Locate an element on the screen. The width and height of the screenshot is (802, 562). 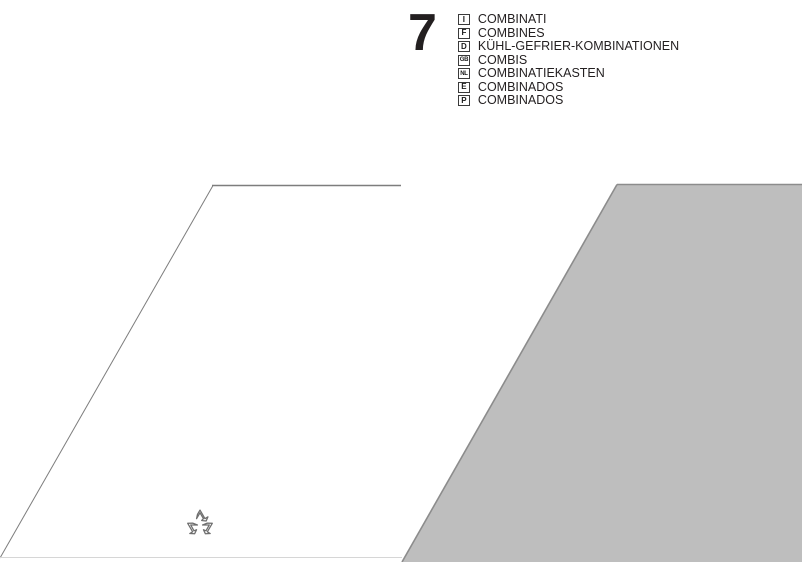
language-label-fr: COMBINES is located at coordinates (511, 32).